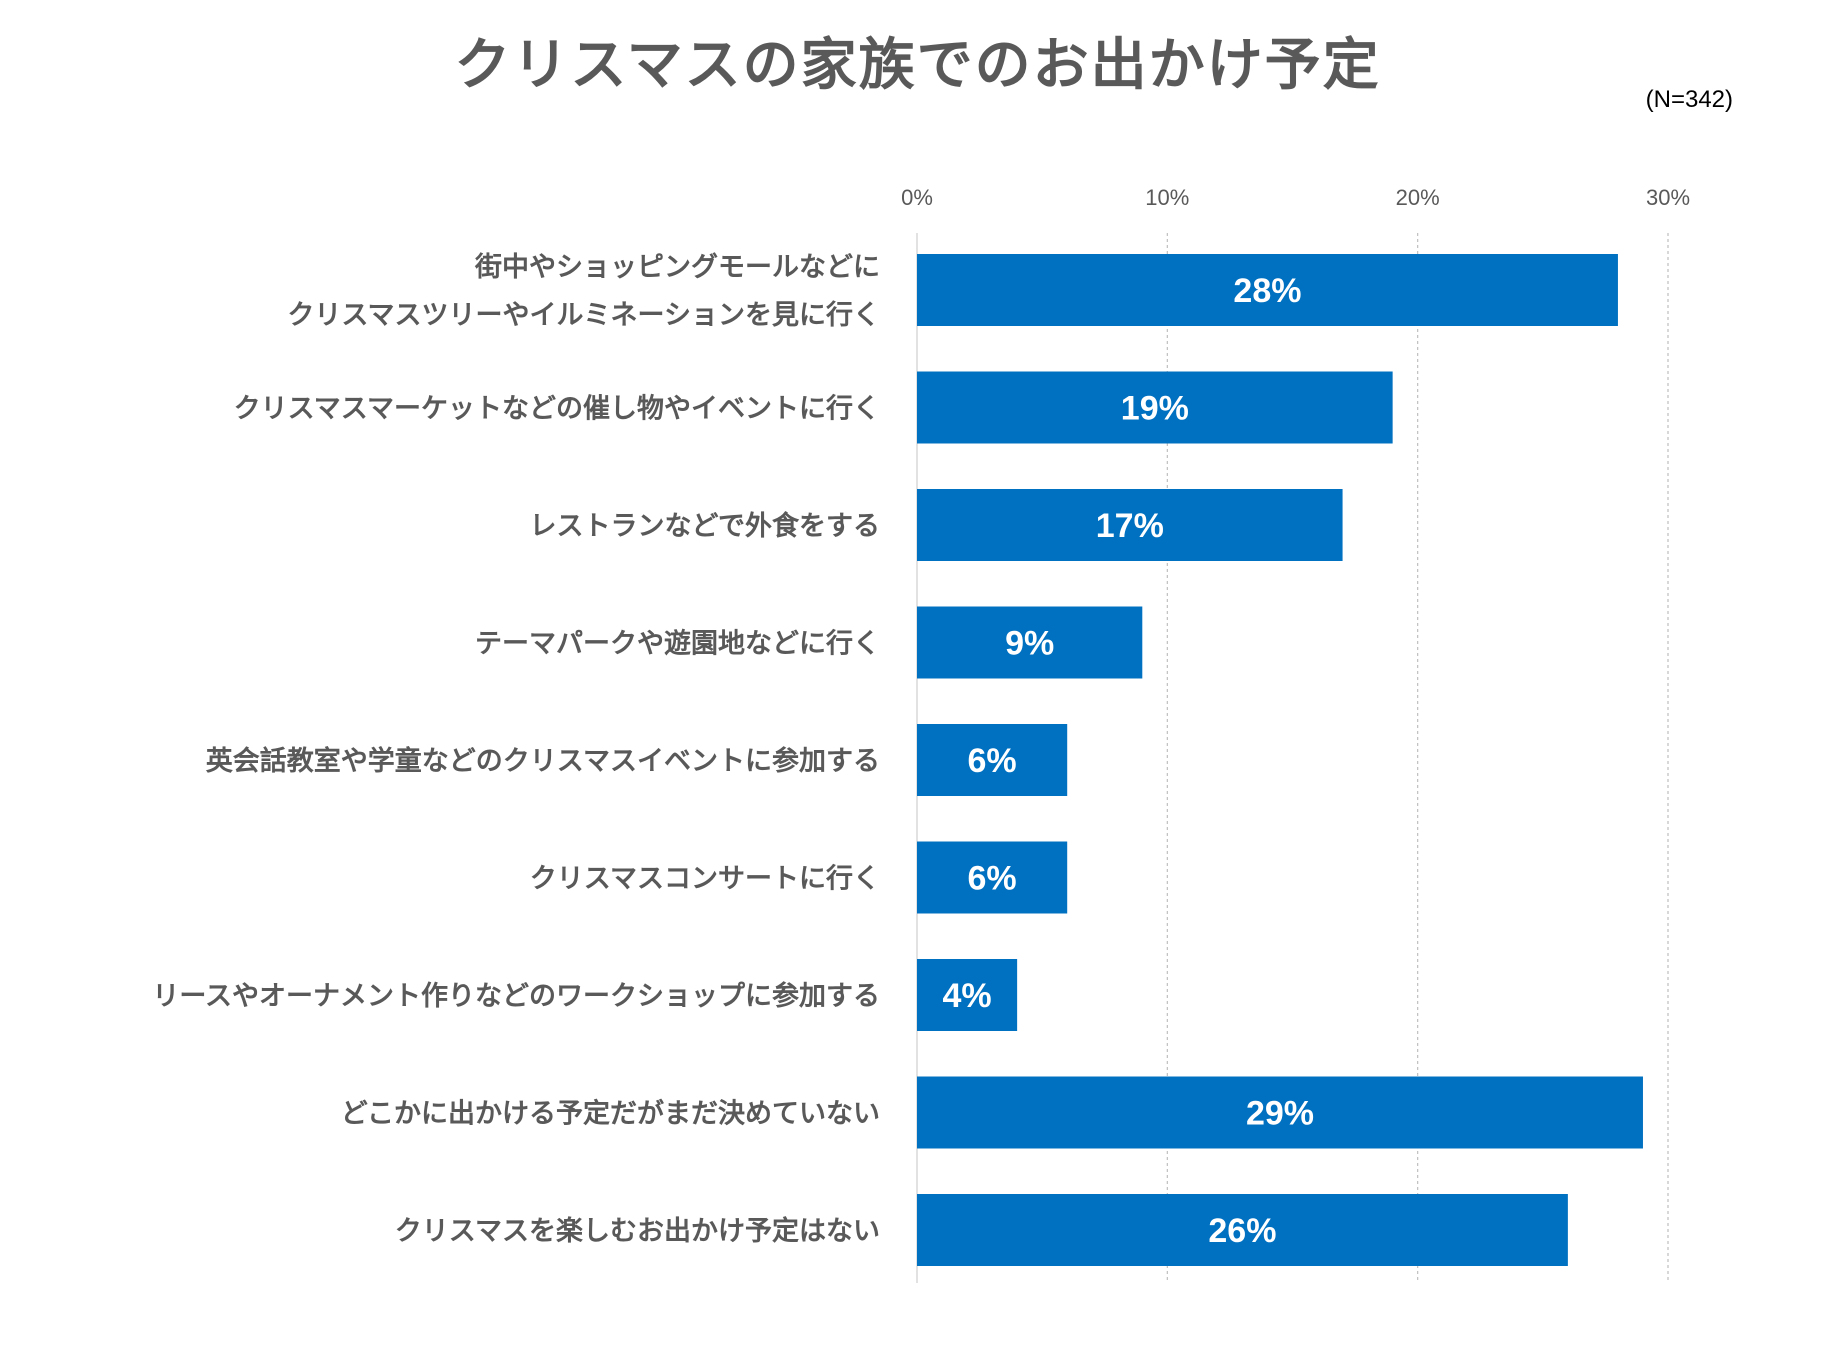  I want to click on category-label: どこかに出かける予定だがまだ決めていない, so click(610, 1114).